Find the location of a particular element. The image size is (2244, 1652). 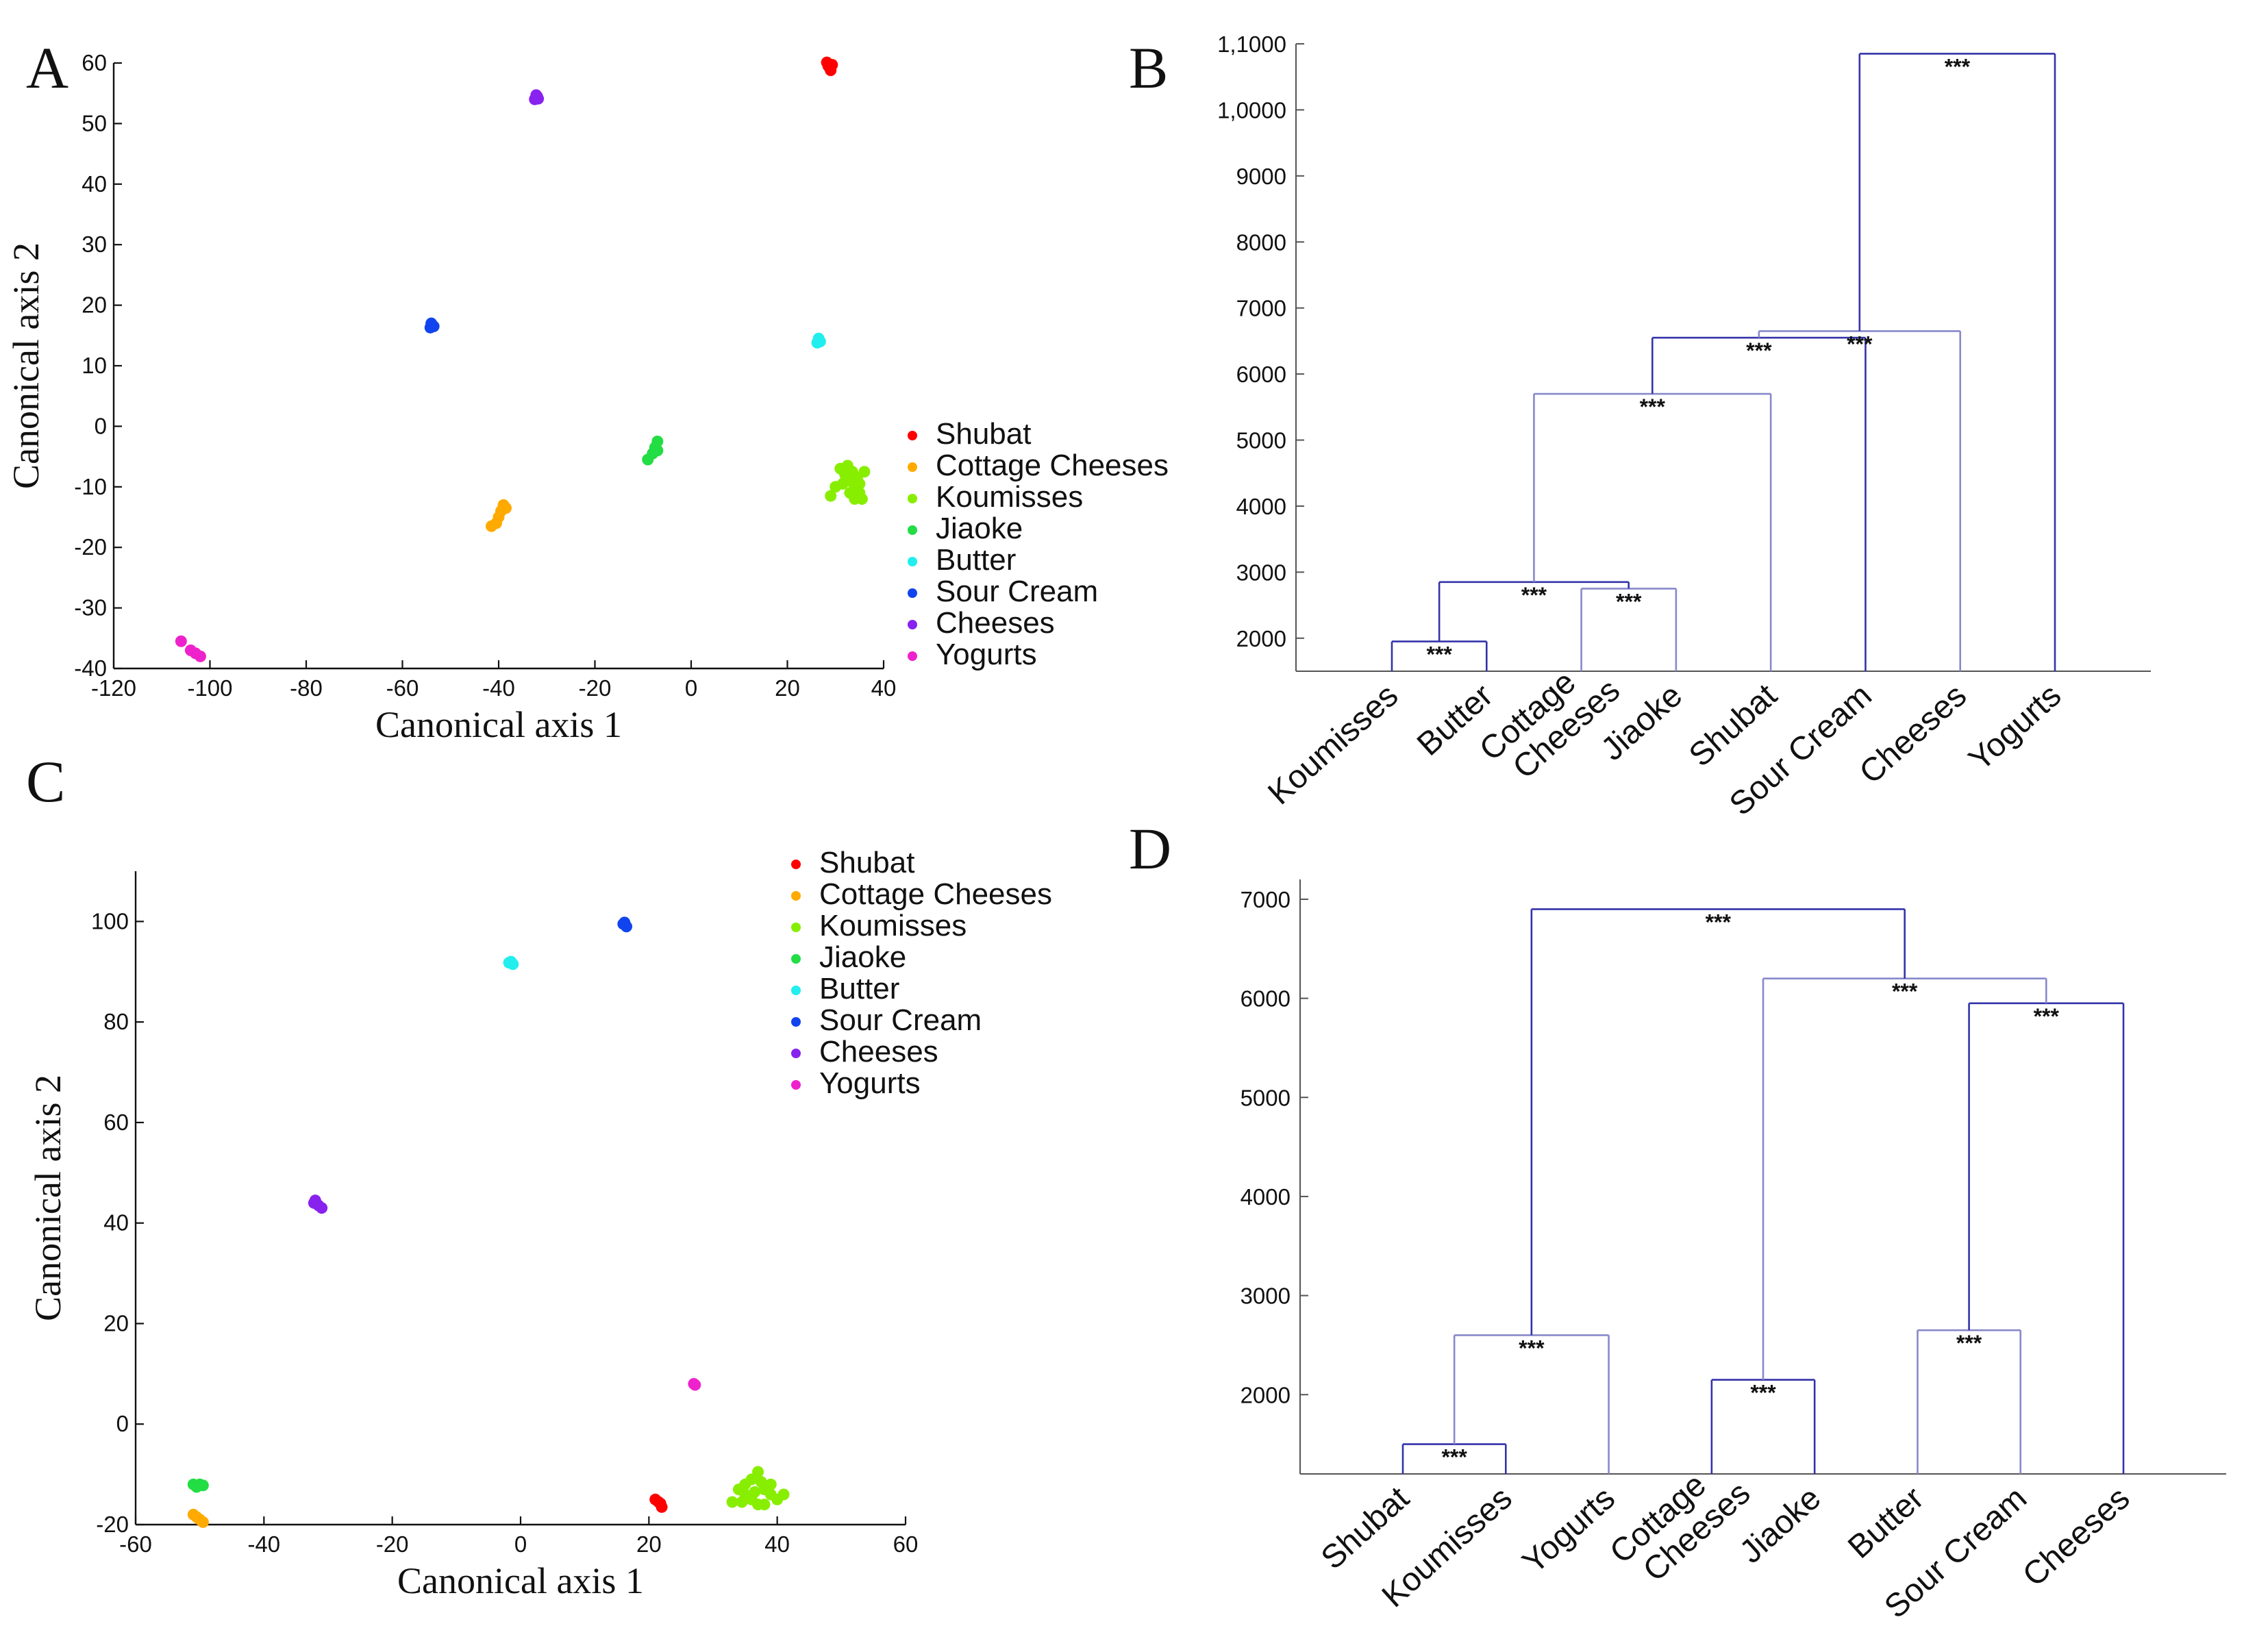

y-tick-label: 20 is located at coordinates (94, 305).